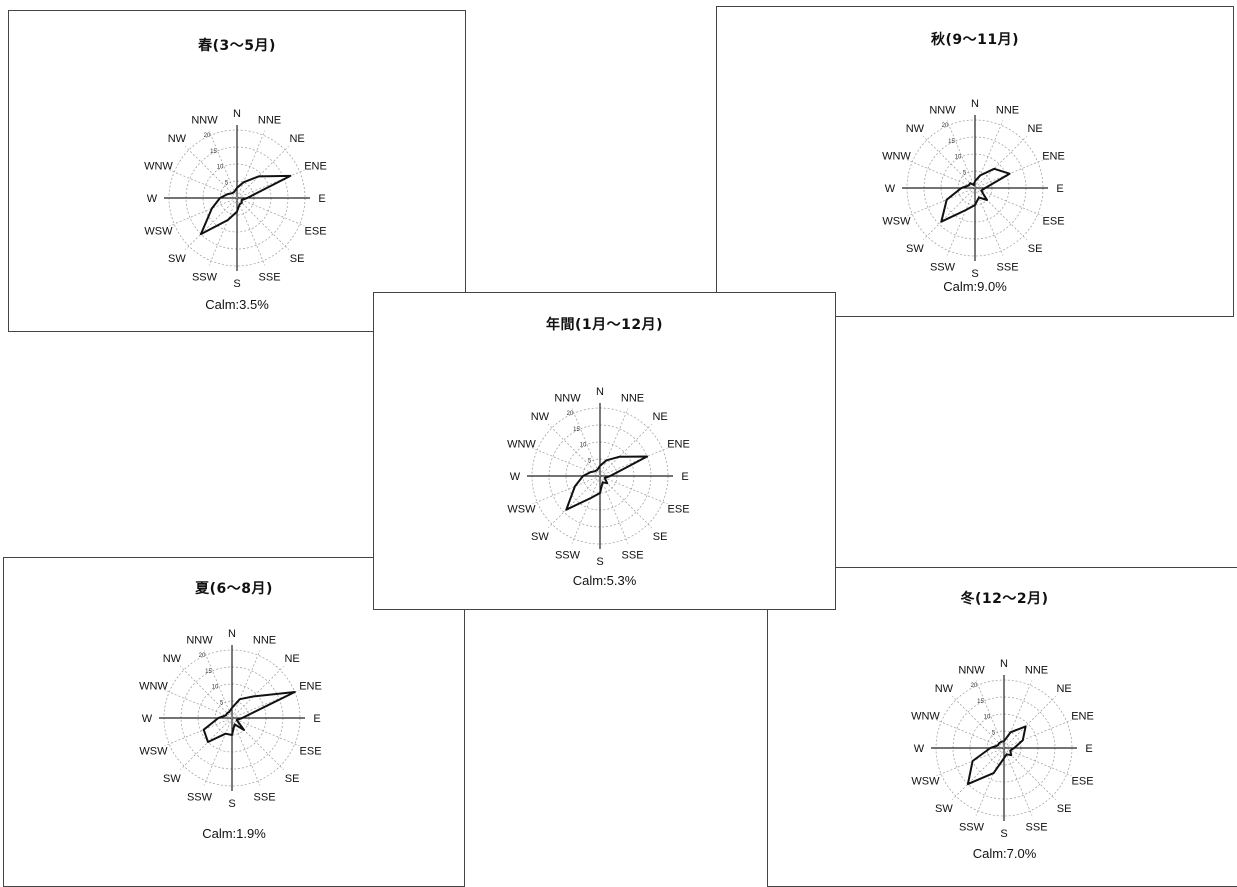 The width and height of the screenshot is (1237, 887). Describe the element at coordinates (269, 120) in the screenshot. I see `direction-label: NNE` at that location.